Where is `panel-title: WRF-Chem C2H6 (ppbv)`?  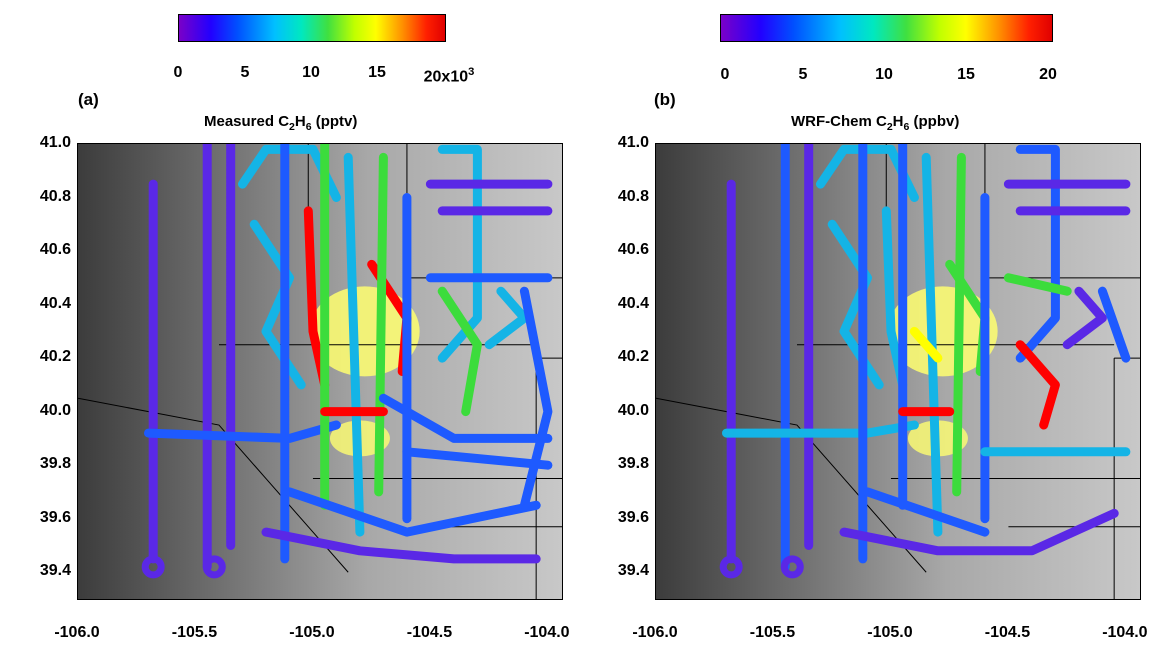
panel-title: WRF-Chem C2H6 (ppbv) is located at coordinates (875, 123).